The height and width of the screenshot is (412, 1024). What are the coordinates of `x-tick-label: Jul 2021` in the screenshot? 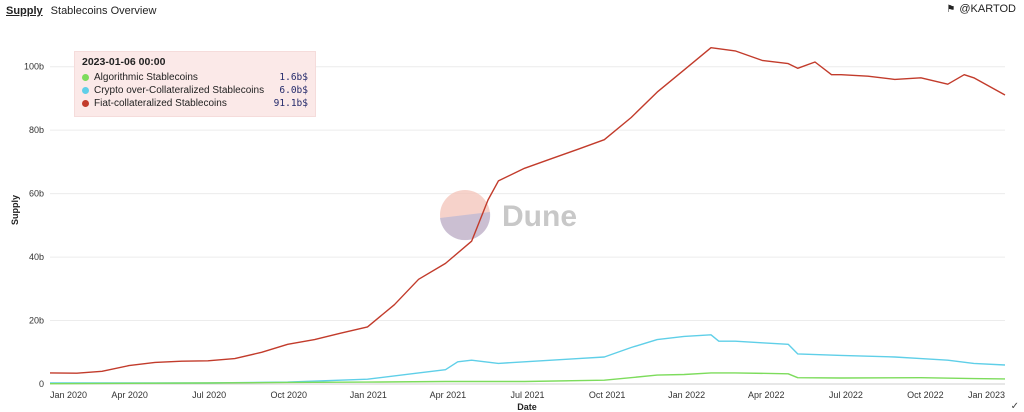 It's located at (527, 395).